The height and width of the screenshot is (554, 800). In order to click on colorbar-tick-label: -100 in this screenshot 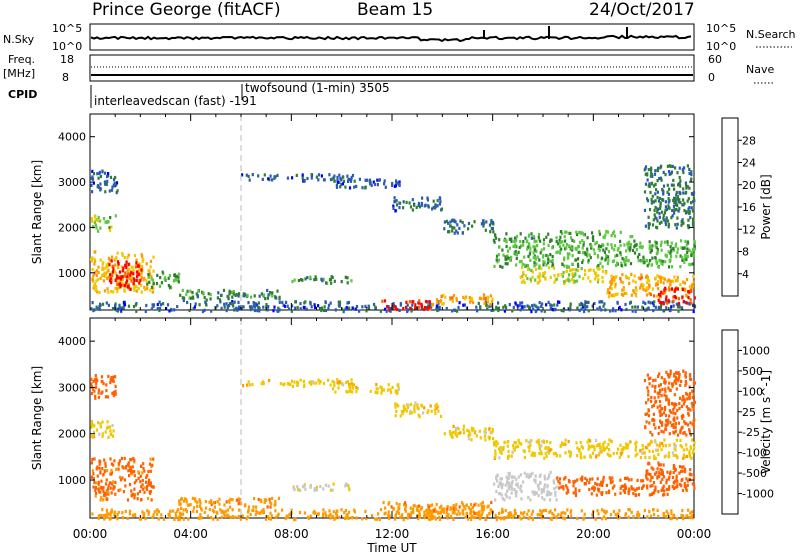, I will do `click(754, 453)`.